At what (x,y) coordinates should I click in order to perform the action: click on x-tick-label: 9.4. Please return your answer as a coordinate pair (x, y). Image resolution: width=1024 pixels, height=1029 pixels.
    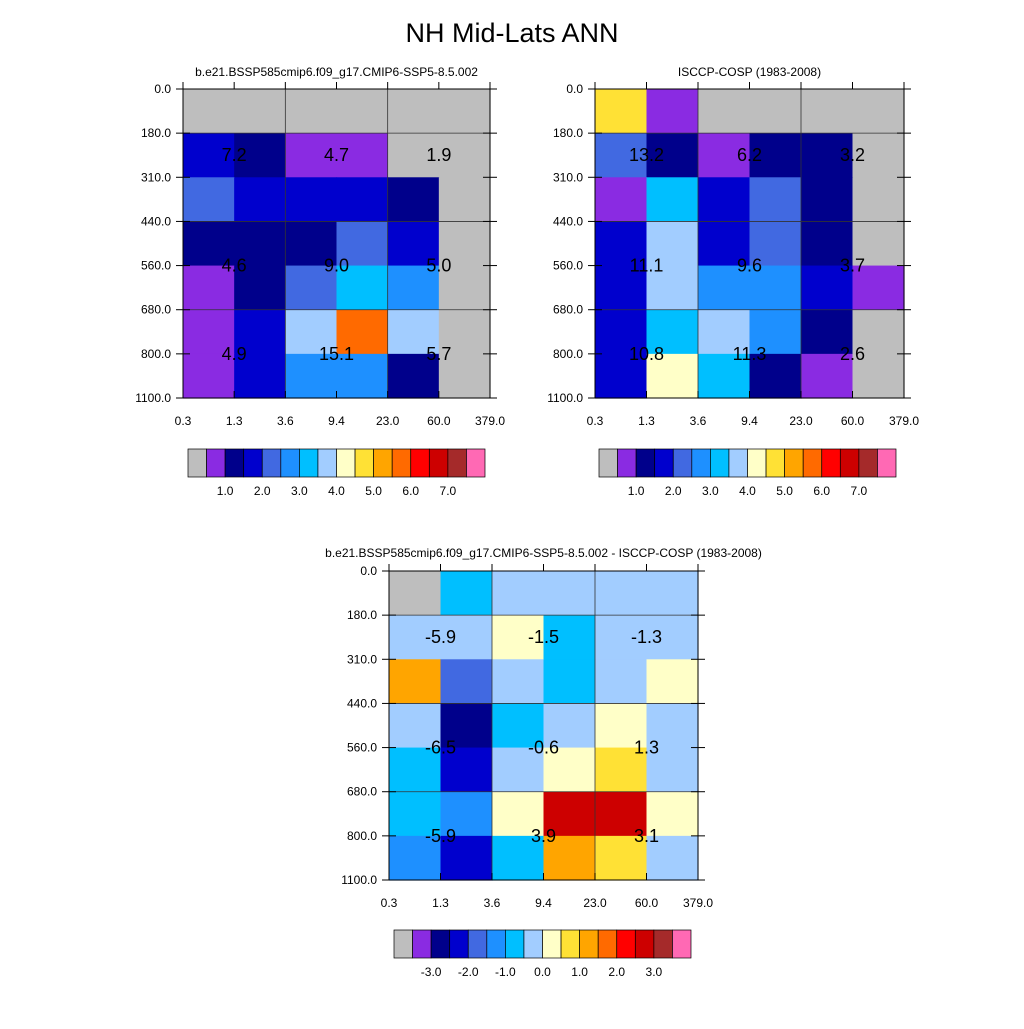
    Looking at the image, I should click on (543, 903).